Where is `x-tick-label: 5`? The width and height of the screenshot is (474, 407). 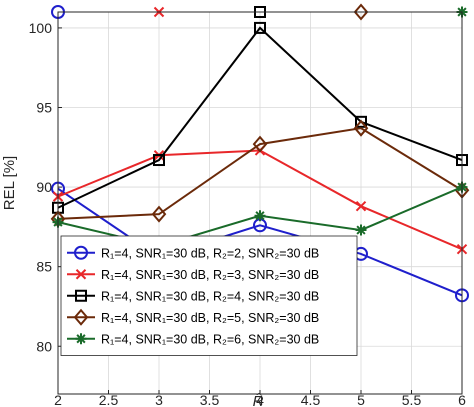
x-tick-label: 5 is located at coordinates (361, 399).